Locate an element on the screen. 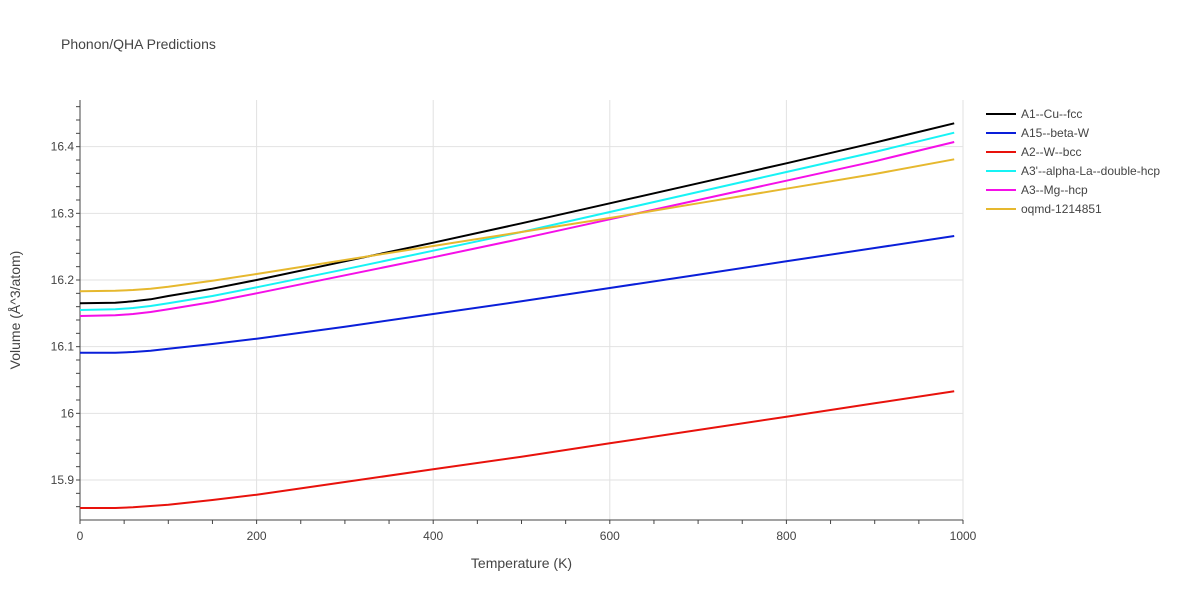 The height and width of the screenshot is (600, 1200). legend-item: A2--W--bcc is located at coordinates (1033, 152).